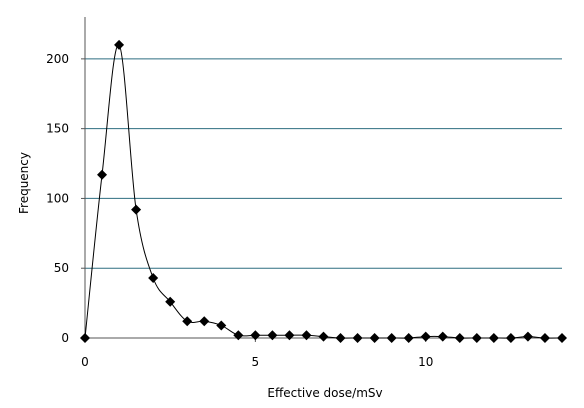  I want to click on y-tick-label: 100, so click(57, 198).